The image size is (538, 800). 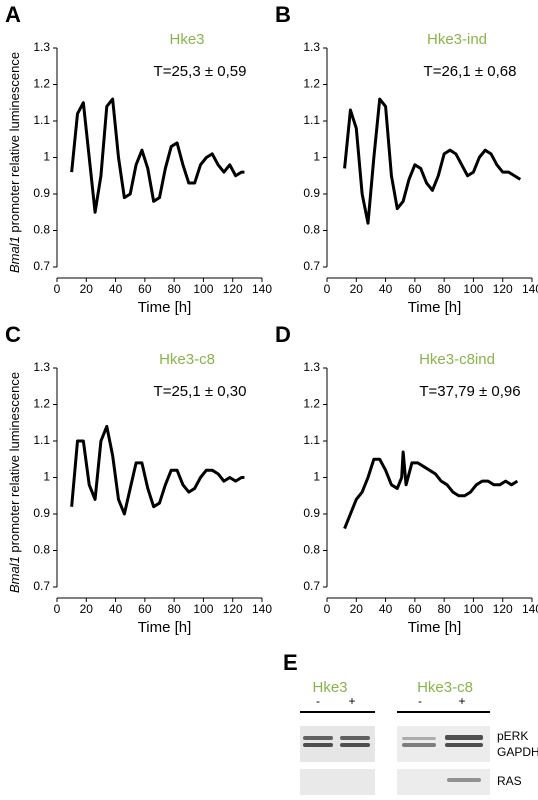 I want to click on panel-label: D, so click(x=283, y=334).